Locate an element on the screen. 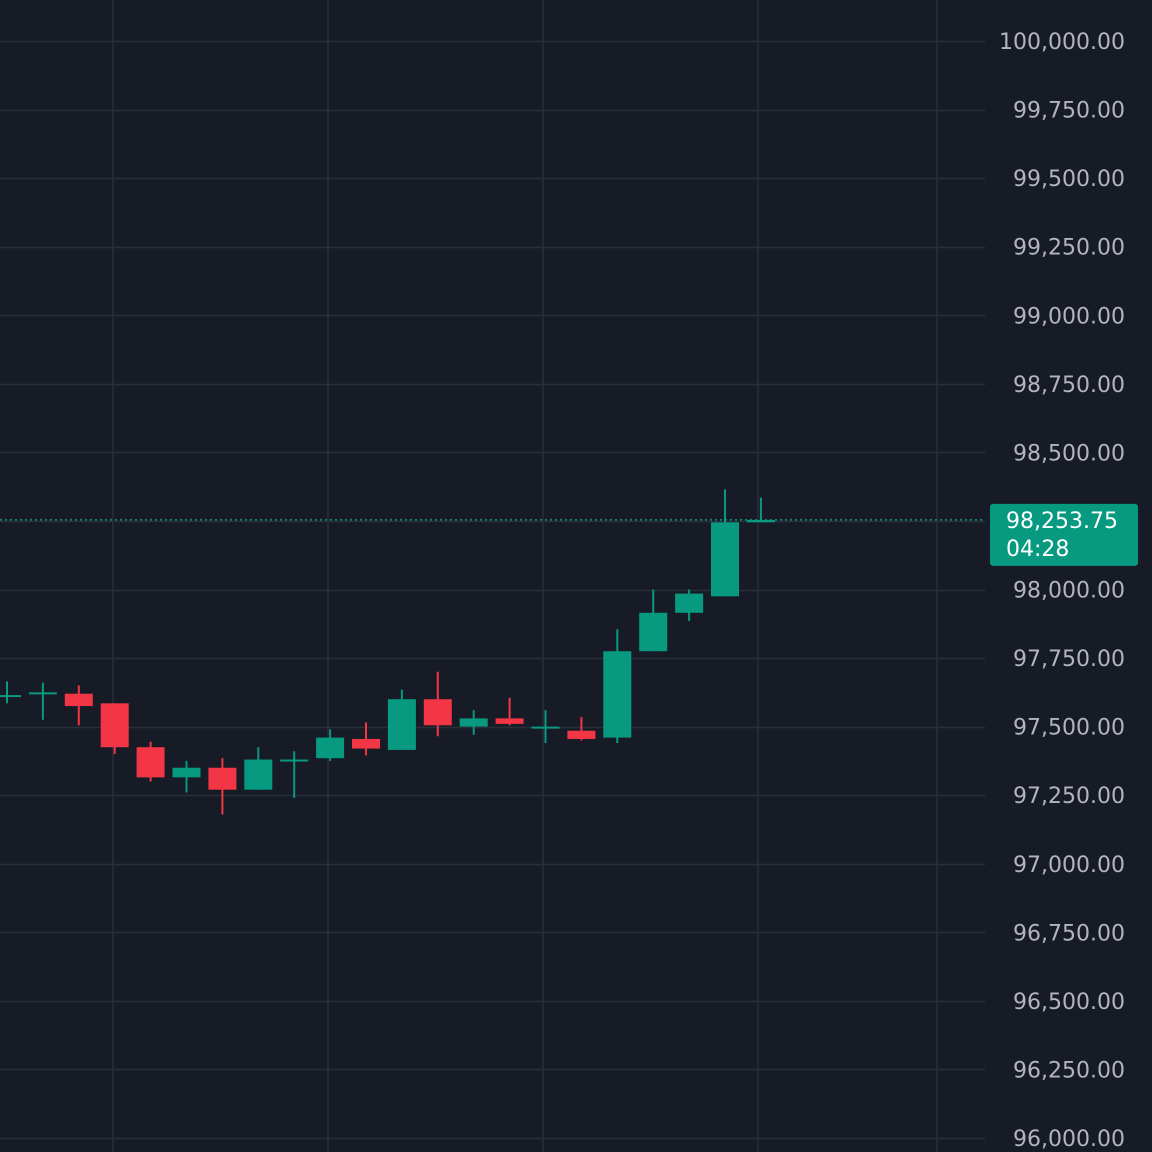 The width and height of the screenshot is (1152, 1152). last-price-badge is located at coordinates (1064, 534).